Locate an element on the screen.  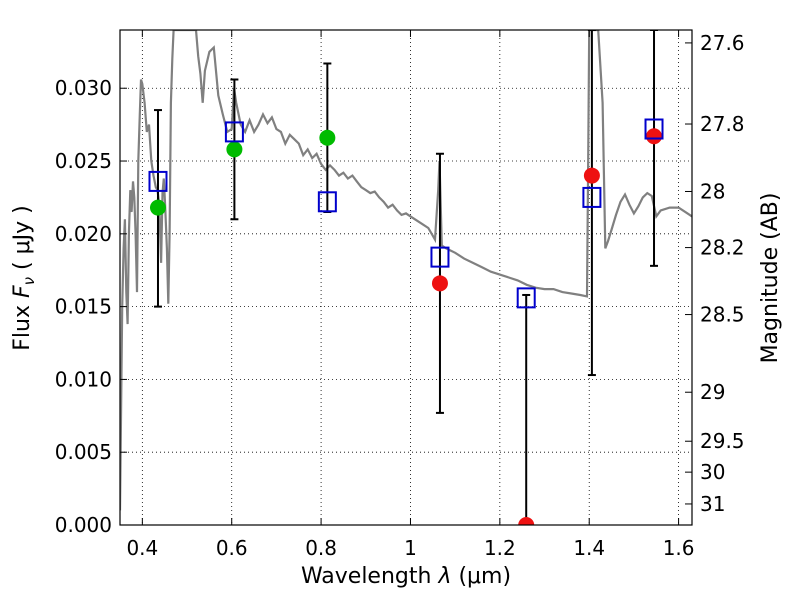
x-tick-label: 0.4 is located at coordinates (142, 548).